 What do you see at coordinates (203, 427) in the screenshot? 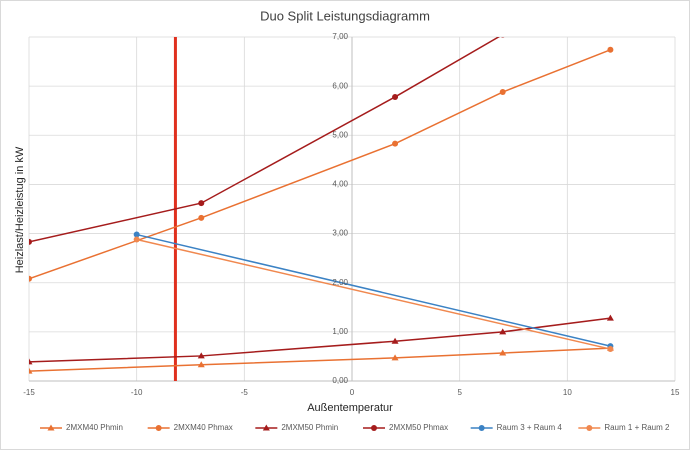
I see `legend-label: 2MXM40 Phmax` at bounding box center [203, 427].